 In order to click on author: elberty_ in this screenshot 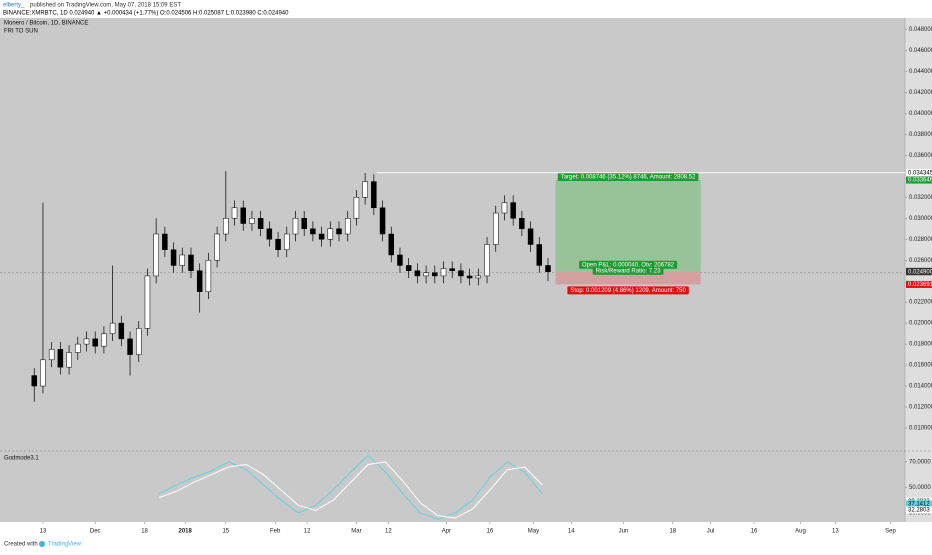, I will do `click(14, 6)`.